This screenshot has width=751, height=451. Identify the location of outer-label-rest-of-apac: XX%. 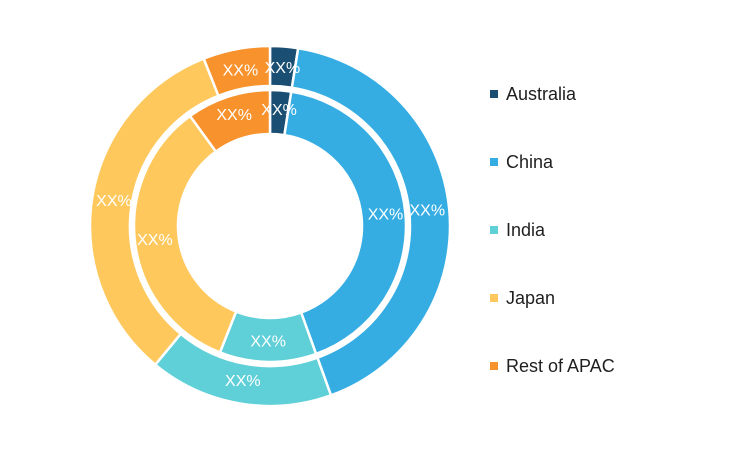
(241, 70).